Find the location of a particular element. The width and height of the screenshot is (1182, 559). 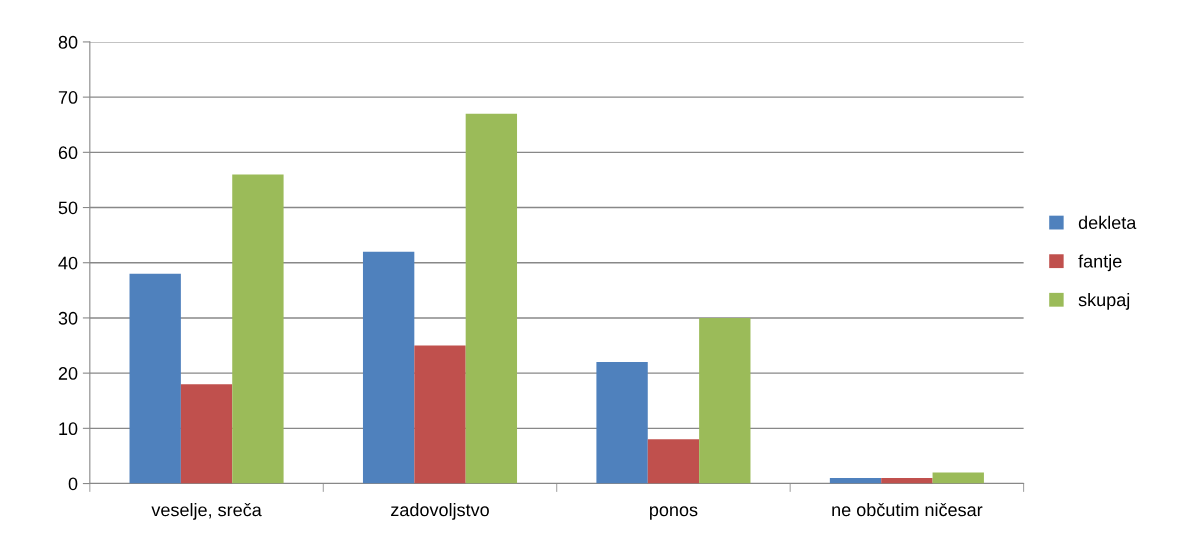

x-tick-label: ne občutim ničesar is located at coordinates (907, 509).